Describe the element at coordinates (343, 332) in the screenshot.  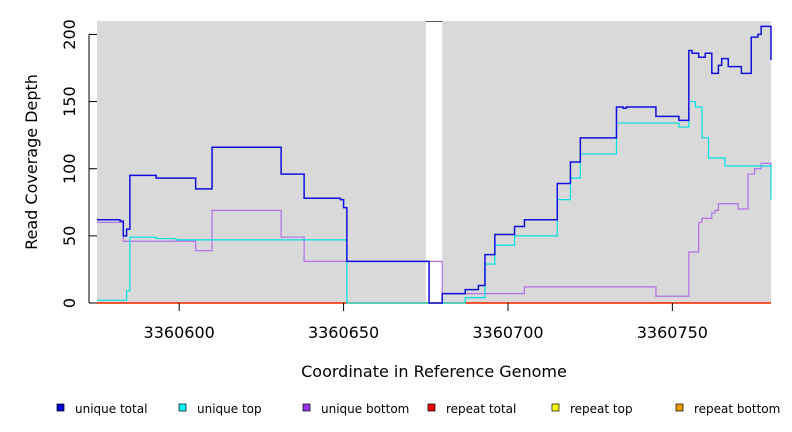
I see `x-tick-label: 3360650` at that location.